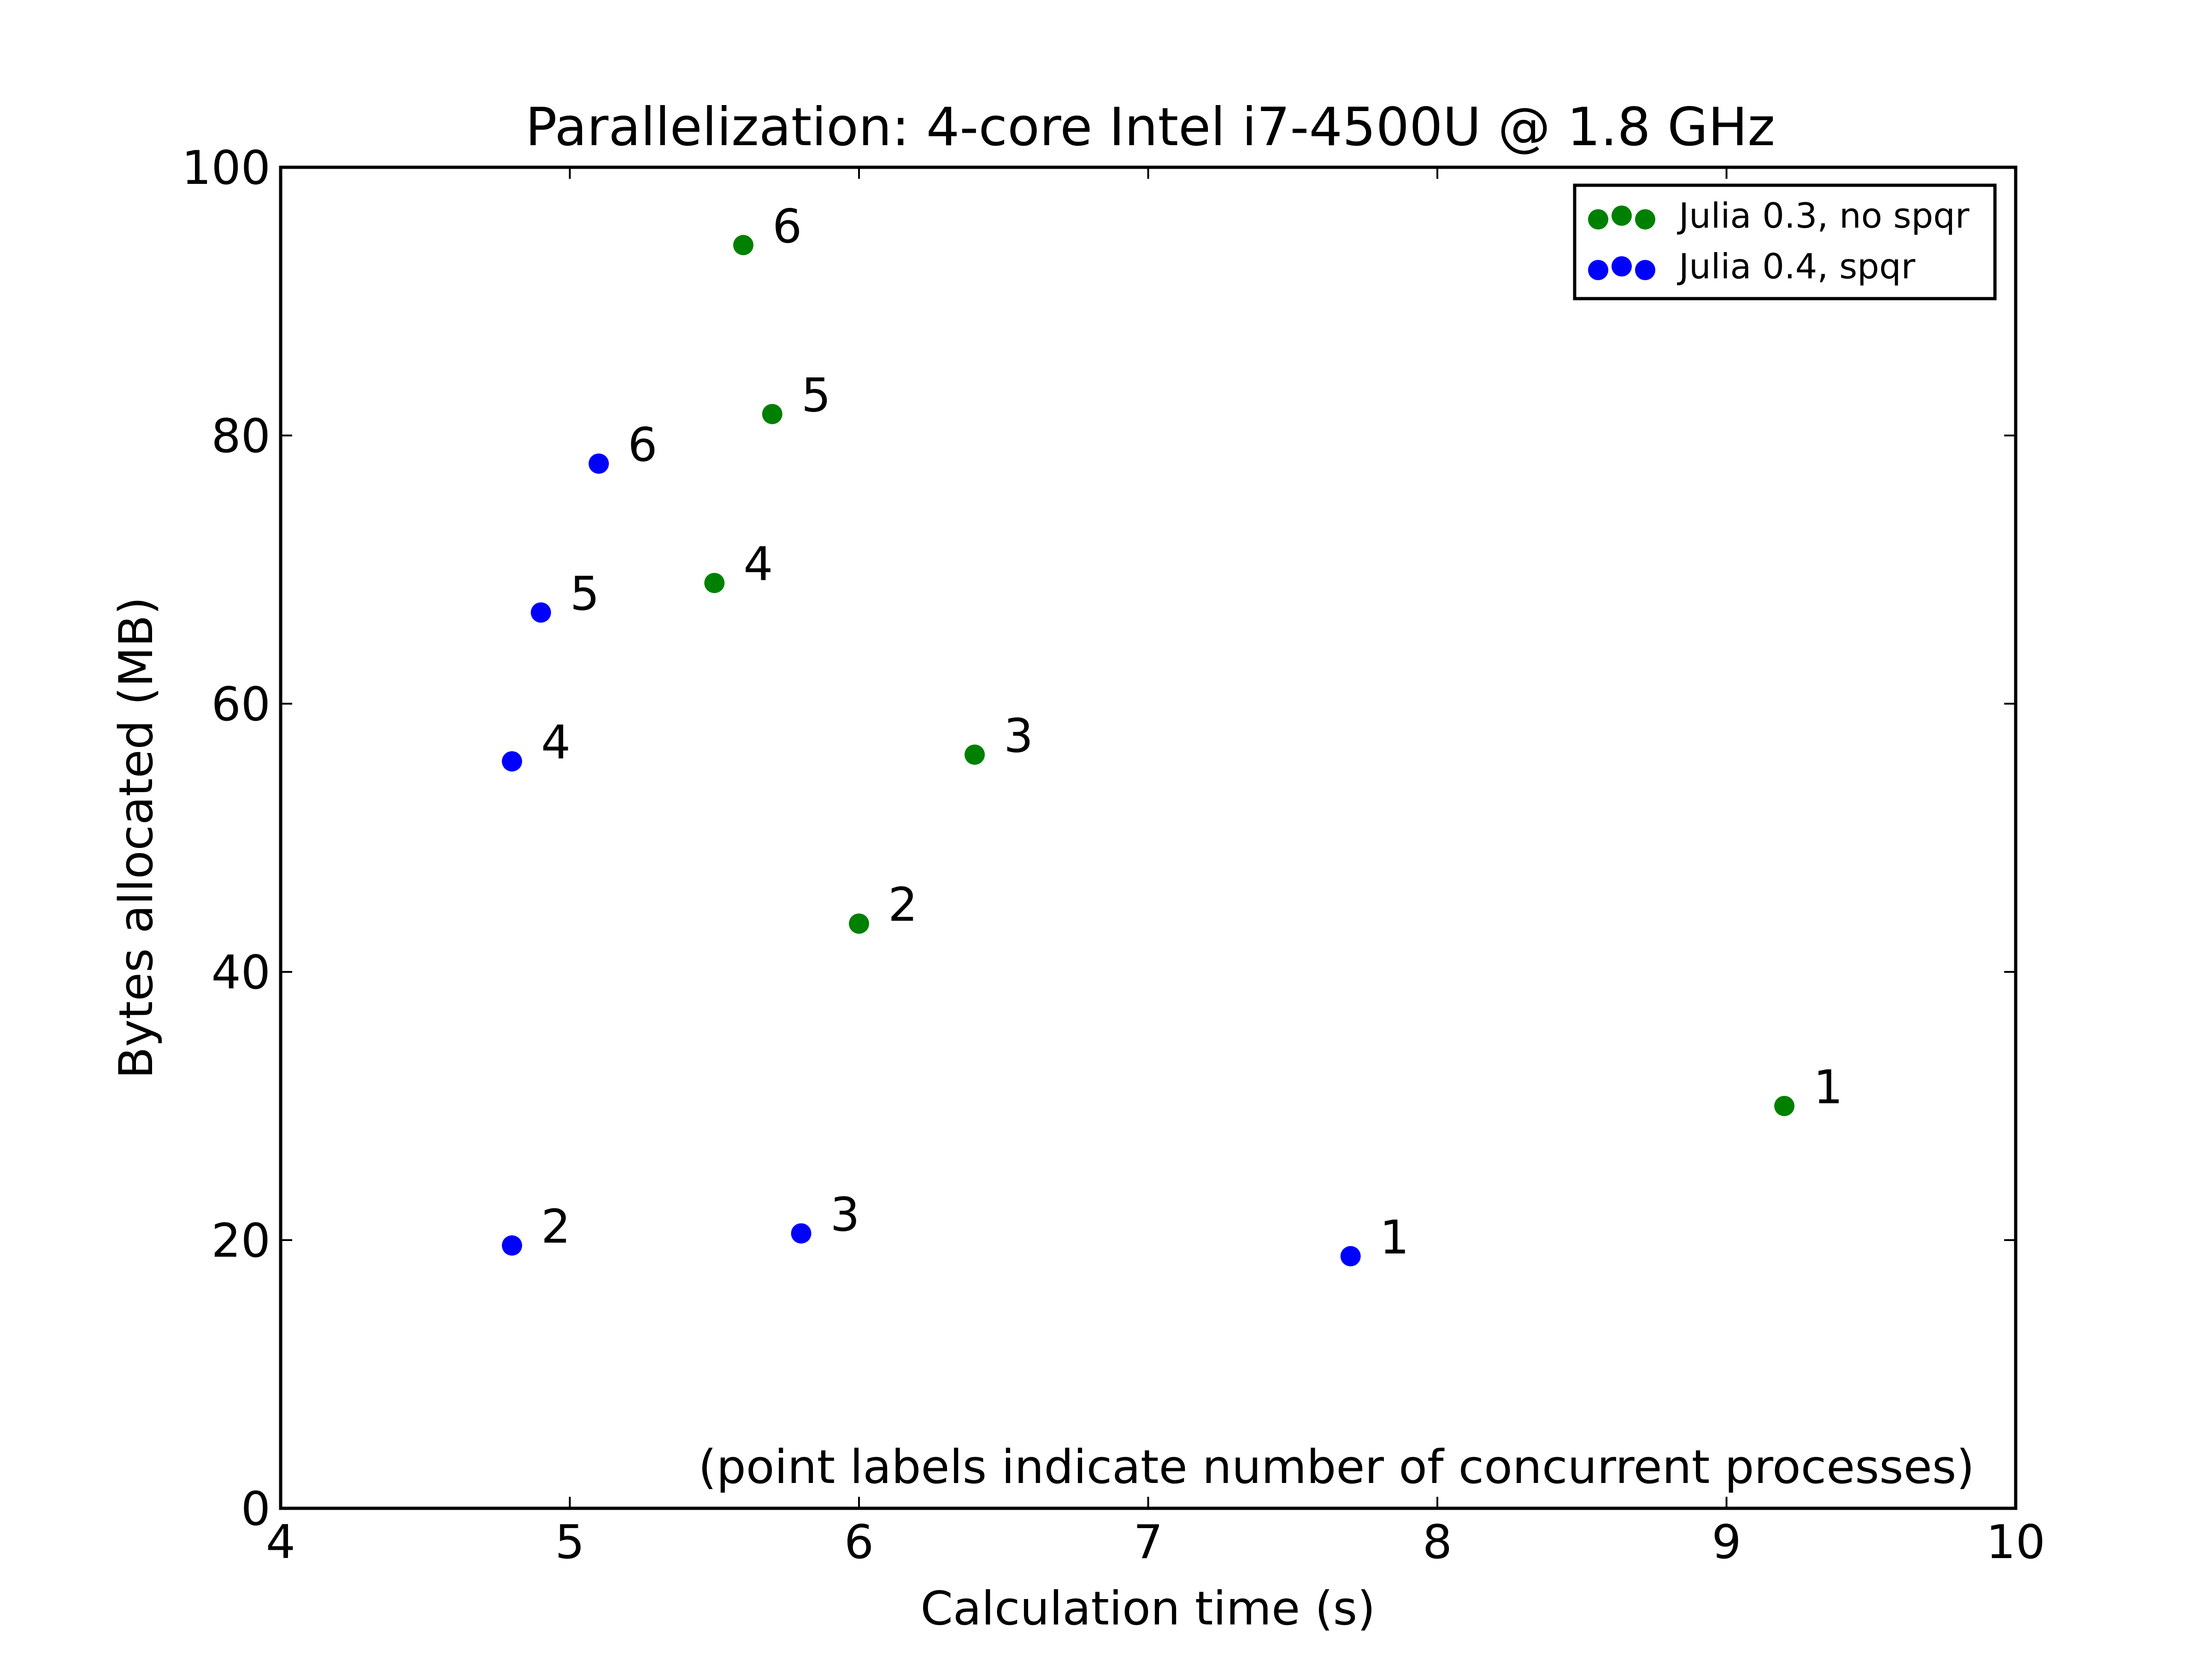 Image resolution: width=2212 pixels, height=1659 pixels. I want to click on y-tick-label: 0, so click(256, 1509).